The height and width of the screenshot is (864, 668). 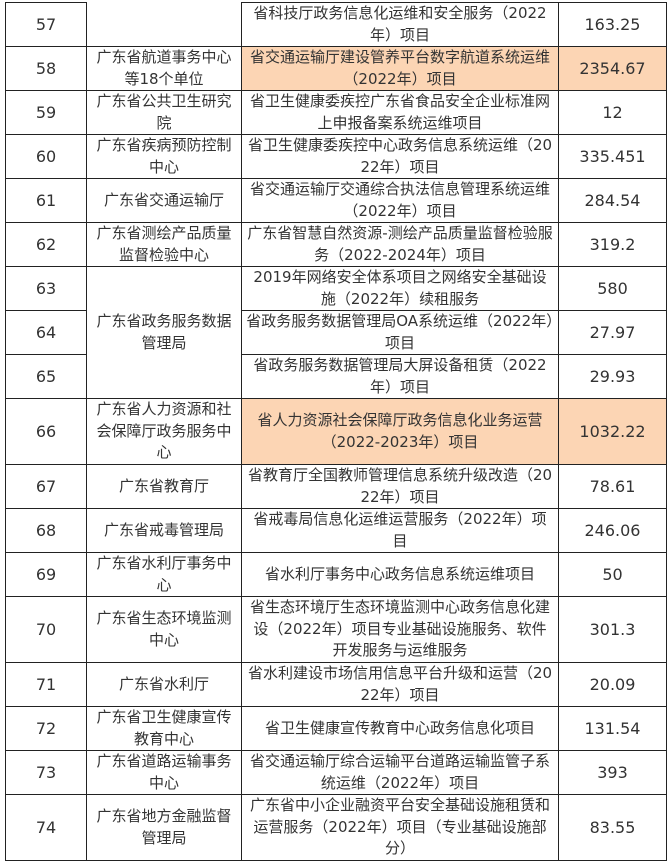 I want to click on row-number-text: 66, so click(x=46, y=431).